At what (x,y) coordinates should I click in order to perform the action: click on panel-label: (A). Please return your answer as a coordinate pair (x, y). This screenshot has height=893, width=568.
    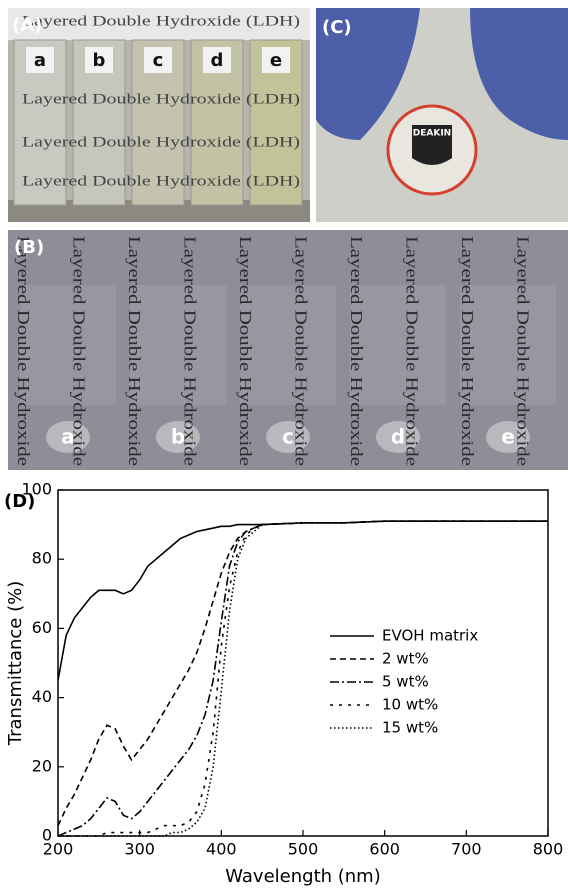
    Looking at the image, I should click on (27, 25).